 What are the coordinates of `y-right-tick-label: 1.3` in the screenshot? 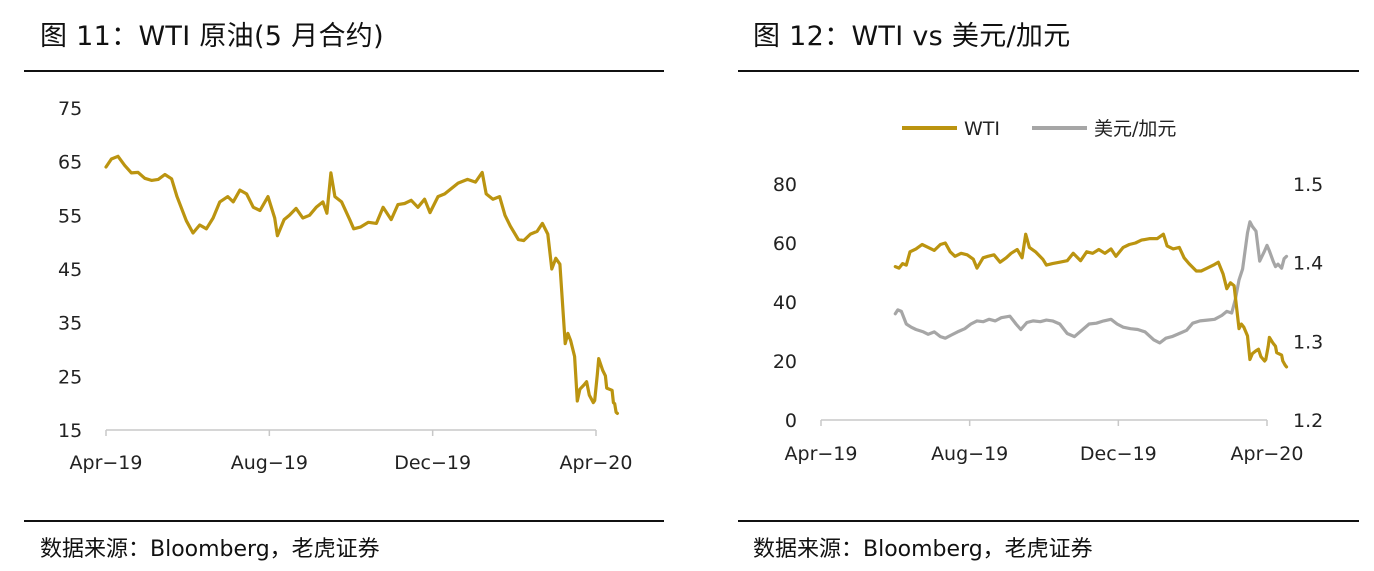 It's located at (1308, 342).